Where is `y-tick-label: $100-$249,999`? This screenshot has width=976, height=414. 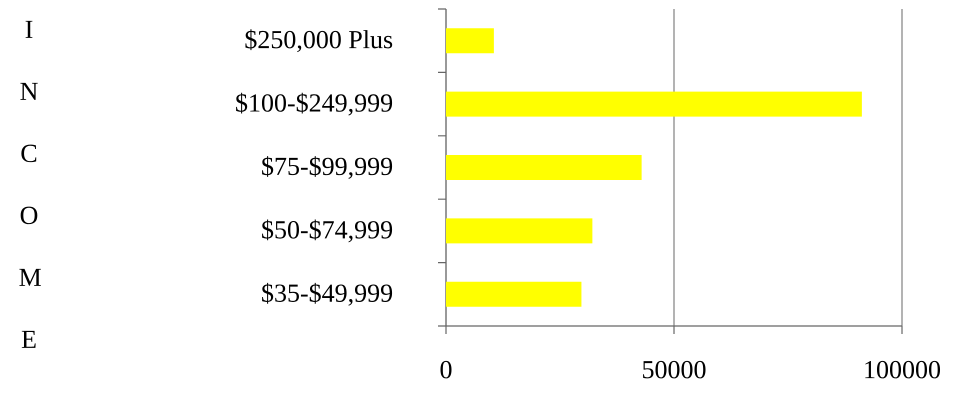
y-tick-label: $100-$249,999 is located at coordinates (314, 104).